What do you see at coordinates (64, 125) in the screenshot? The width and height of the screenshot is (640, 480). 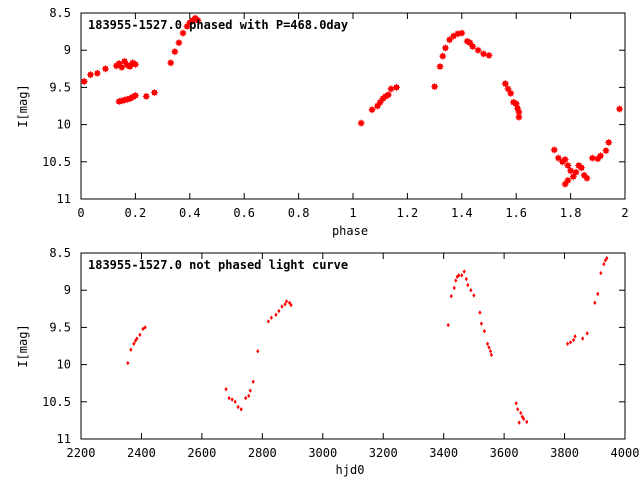 I see `phased-y-tick-label: 10` at bounding box center [64, 125].